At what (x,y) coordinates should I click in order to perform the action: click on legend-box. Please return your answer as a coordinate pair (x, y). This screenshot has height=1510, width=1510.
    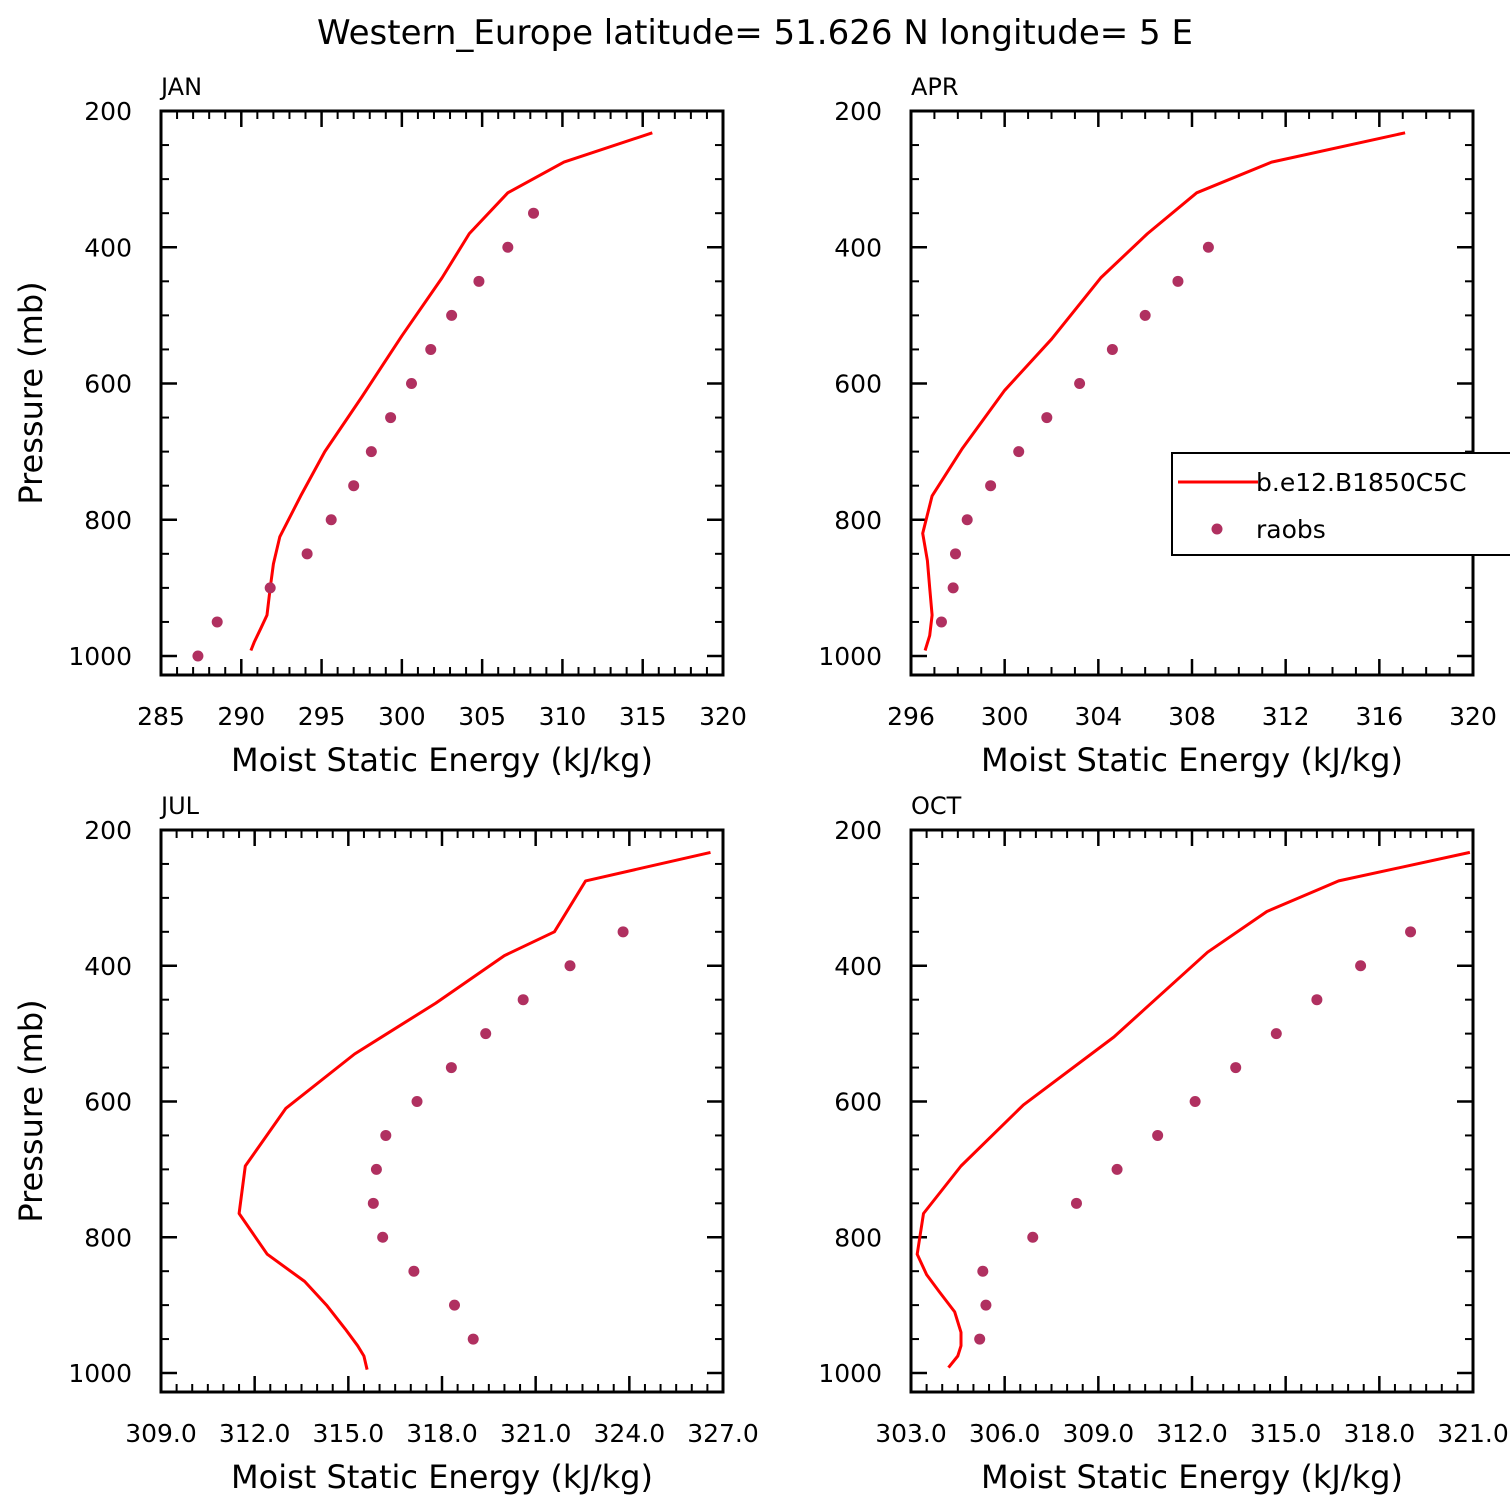
    Looking at the image, I should click on (1340, 504).